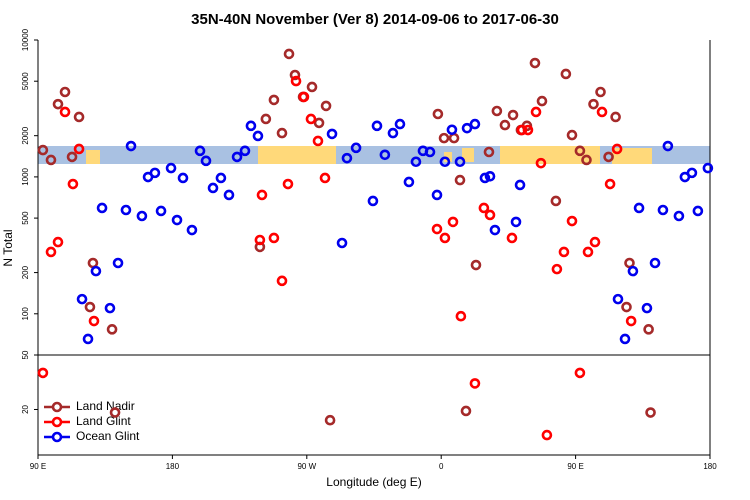 The width and height of the screenshot is (750, 500). What do you see at coordinates (25, 39) in the screenshot?
I see `y-tick-label: 10000` at bounding box center [25, 39].